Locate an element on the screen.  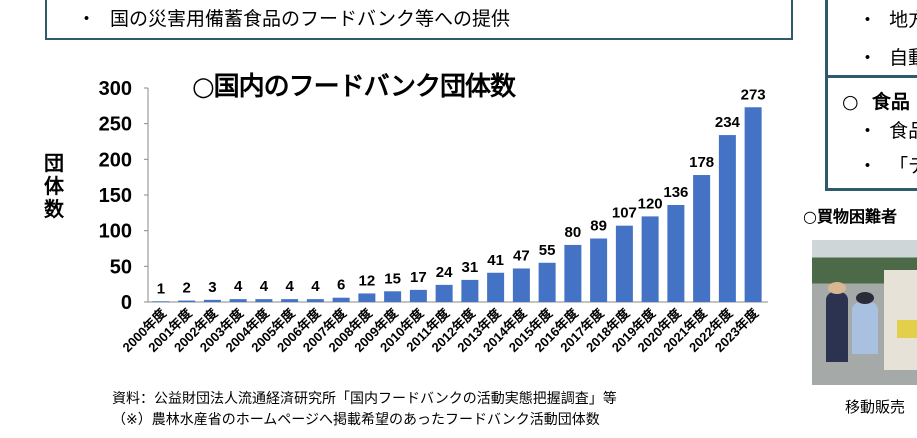
source-note: 資料：公益財団法人流通経済研究所「国内フードバンクの活動実態把握調査」等 is located at coordinates (364, 399).